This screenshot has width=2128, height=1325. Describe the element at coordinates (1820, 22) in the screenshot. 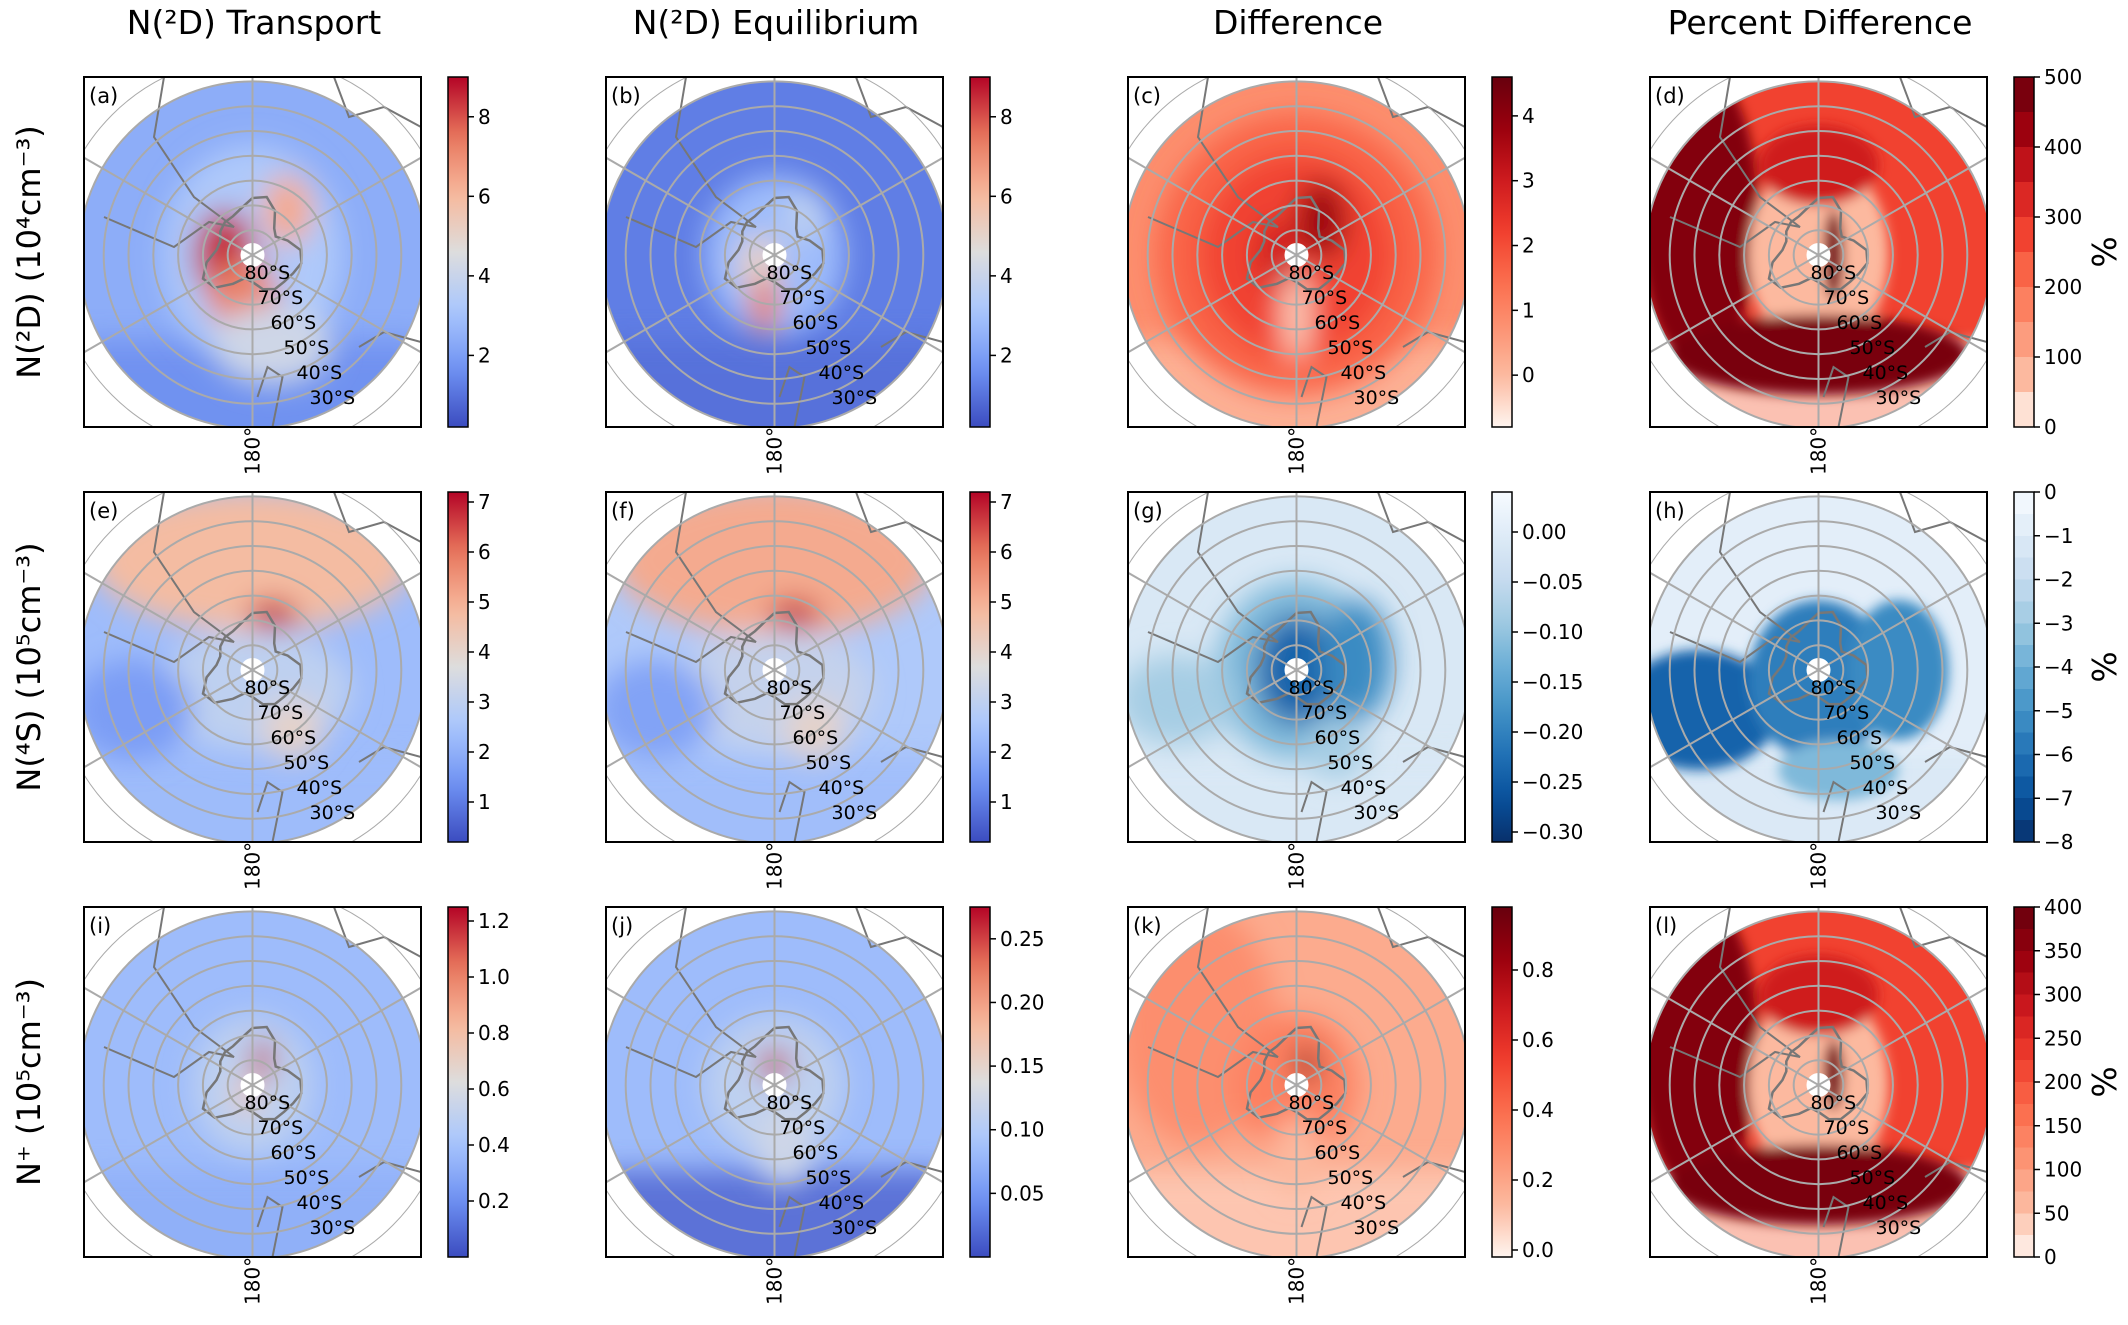

I see `column-title-percent-difference: Percent Difference` at that location.